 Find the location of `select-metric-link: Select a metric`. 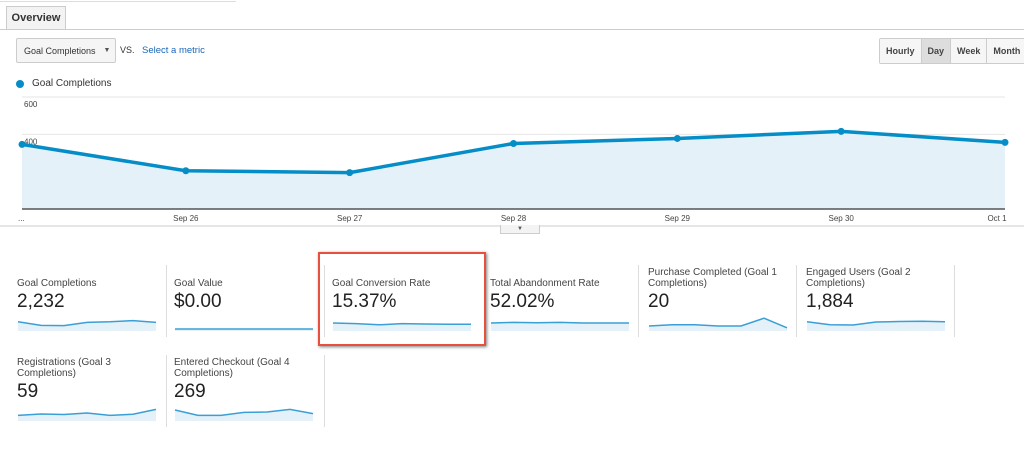

select-metric-link: Select a metric is located at coordinates (173, 50).